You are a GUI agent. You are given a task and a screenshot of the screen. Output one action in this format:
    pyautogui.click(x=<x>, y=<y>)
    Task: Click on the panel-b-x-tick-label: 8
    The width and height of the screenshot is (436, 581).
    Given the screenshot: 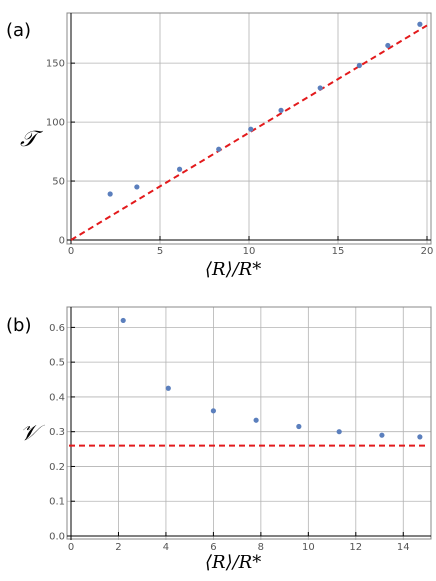 What is the action you would take?
    pyautogui.click(x=261, y=547)
    